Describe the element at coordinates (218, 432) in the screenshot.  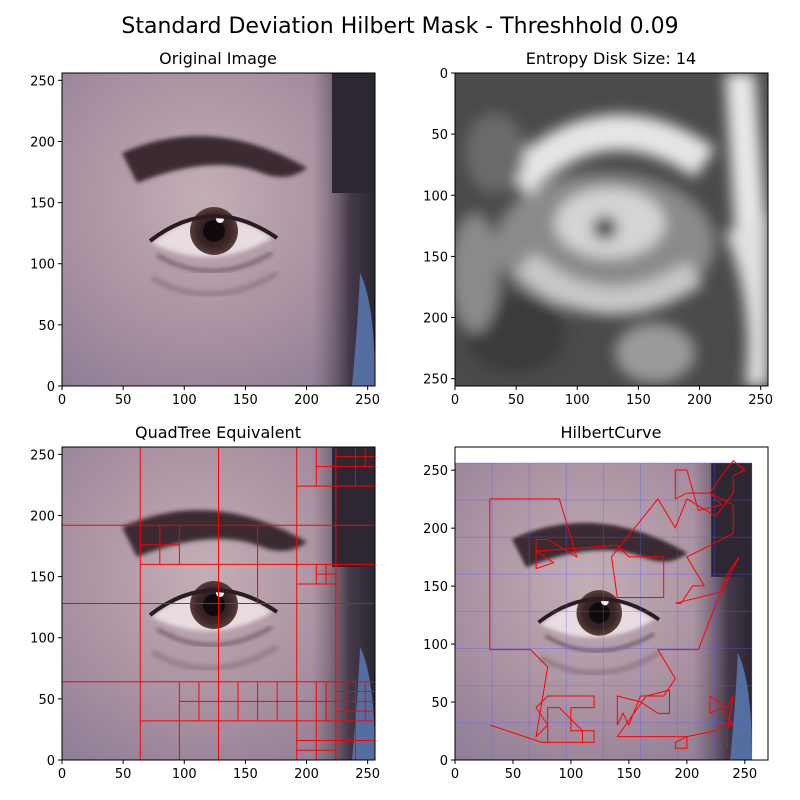
I see `panel-title-quadtree: QuadTree Equivalent` at that location.